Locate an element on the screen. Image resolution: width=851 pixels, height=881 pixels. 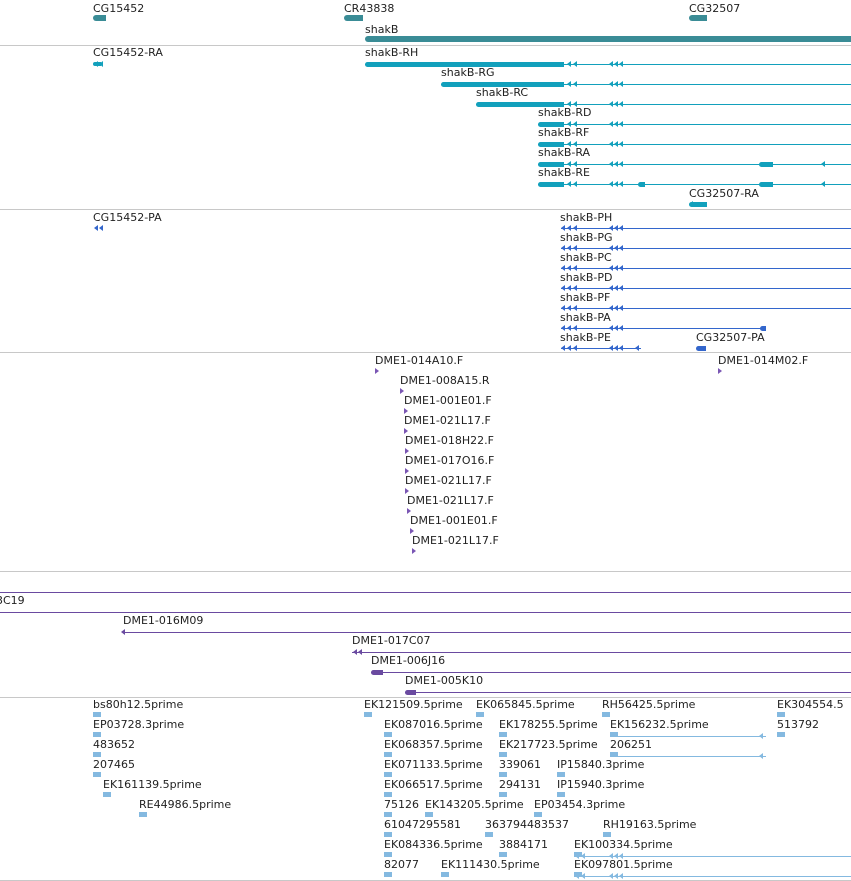
est-label: EK178255.5prime is located at coordinates (548, 724).